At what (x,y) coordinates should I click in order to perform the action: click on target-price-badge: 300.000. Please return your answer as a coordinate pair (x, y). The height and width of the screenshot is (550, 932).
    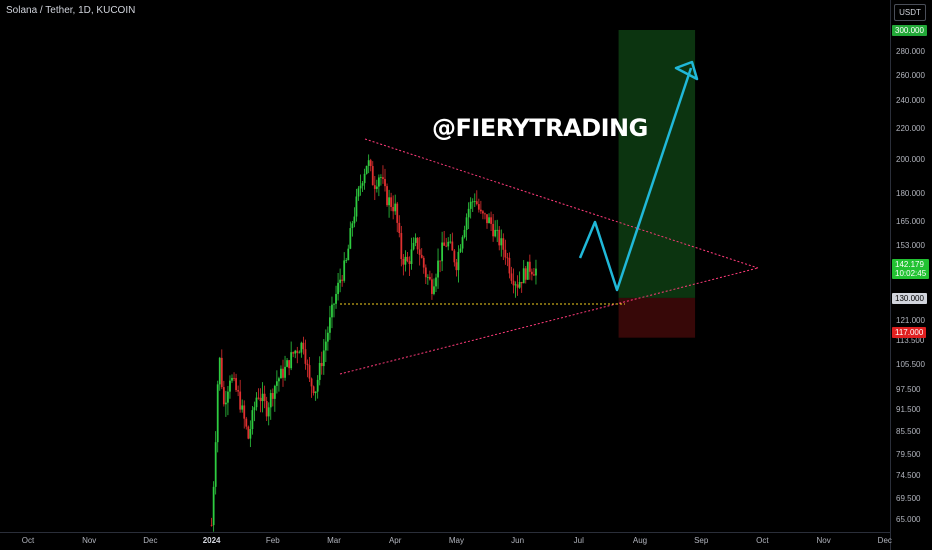
    Looking at the image, I should click on (909, 30).